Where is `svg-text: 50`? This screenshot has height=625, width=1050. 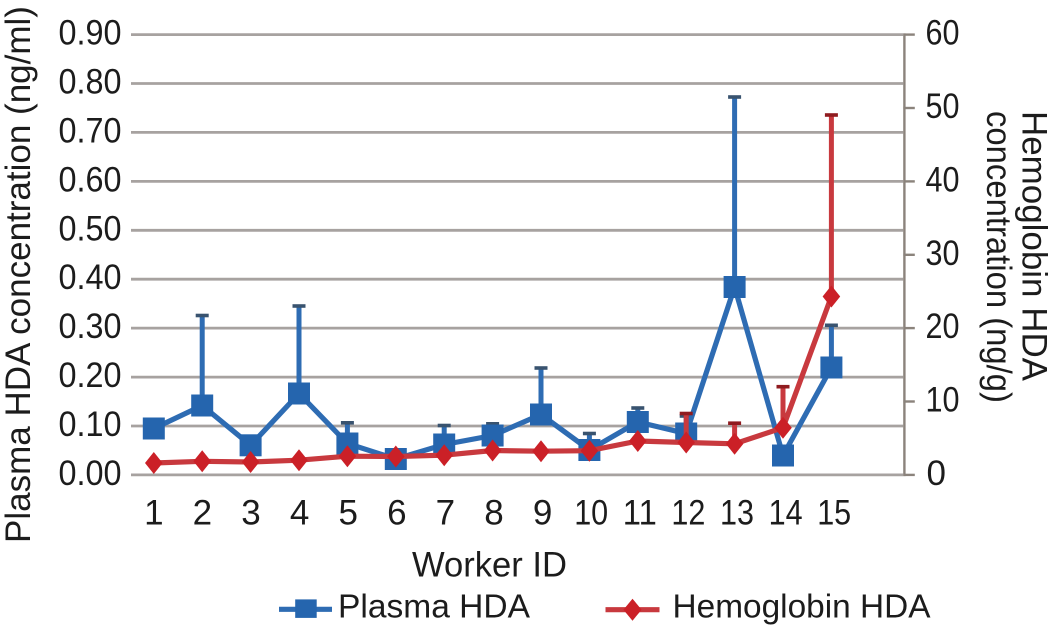 svg-text: 50 is located at coordinates (943, 106).